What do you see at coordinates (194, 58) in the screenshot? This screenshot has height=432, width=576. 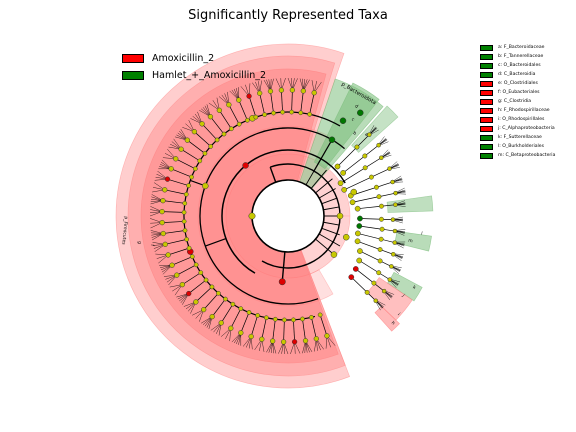 I see `legend-item-amoxicillin: Amoxicillin_2` at bounding box center [194, 58].